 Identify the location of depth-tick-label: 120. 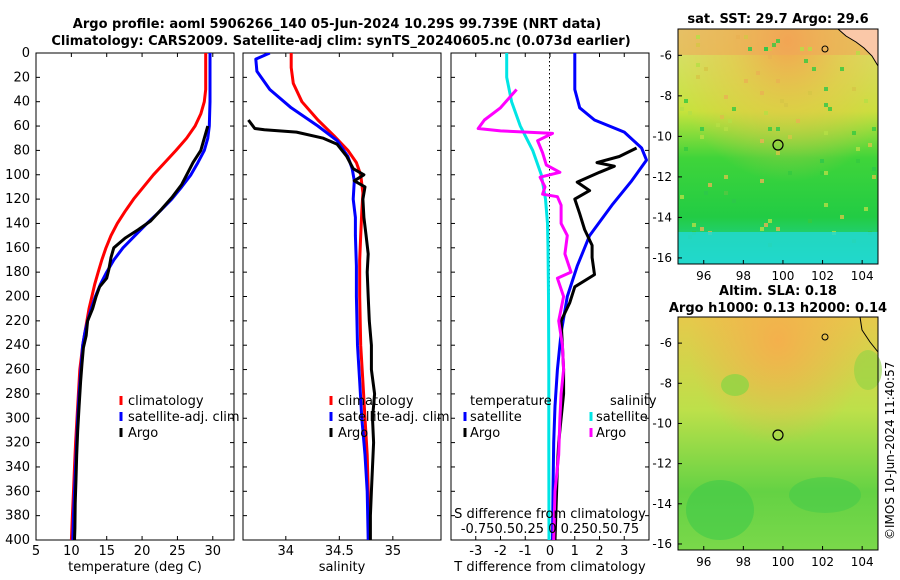
(17, 199).